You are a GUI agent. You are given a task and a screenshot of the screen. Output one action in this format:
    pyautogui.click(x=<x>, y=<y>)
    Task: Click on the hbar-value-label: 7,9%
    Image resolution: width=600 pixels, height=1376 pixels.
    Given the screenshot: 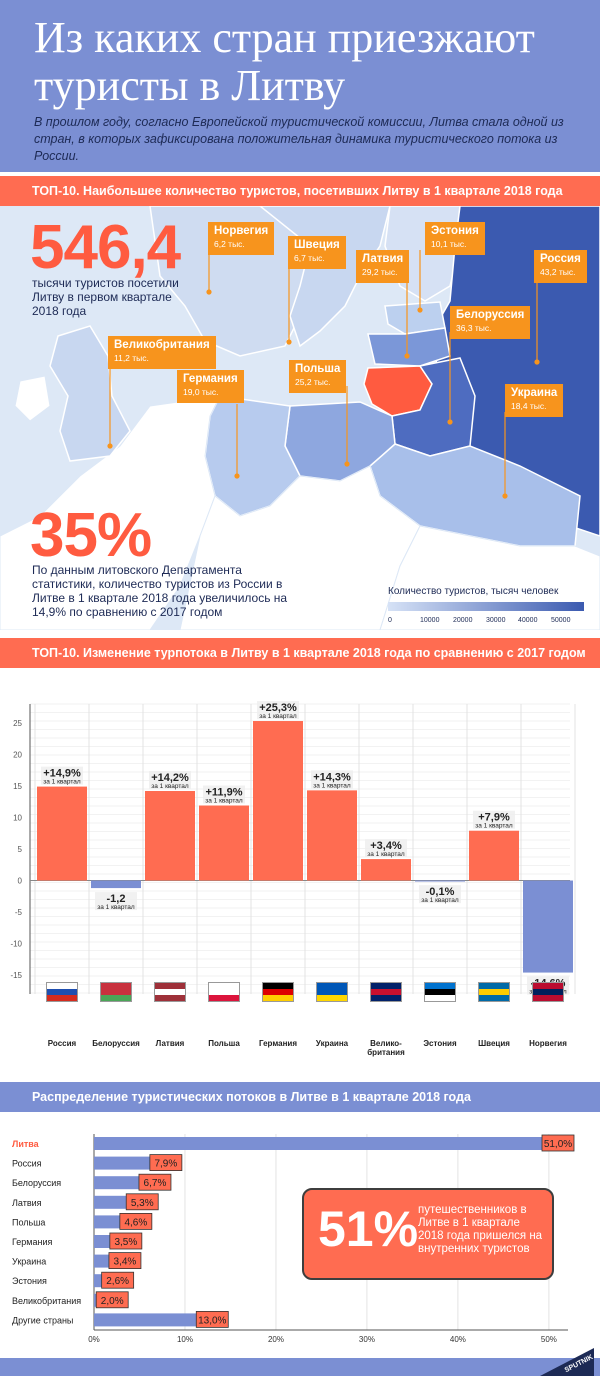 What is the action you would take?
    pyautogui.click(x=165, y=1164)
    